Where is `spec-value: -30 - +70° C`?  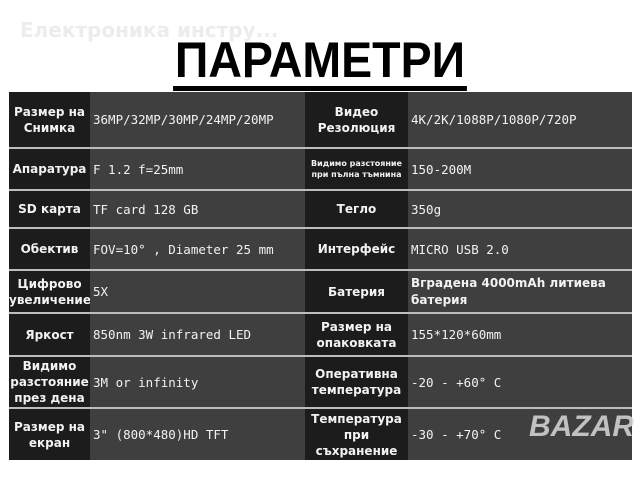 spec-value: -30 - +70° C is located at coordinates (520, 433).